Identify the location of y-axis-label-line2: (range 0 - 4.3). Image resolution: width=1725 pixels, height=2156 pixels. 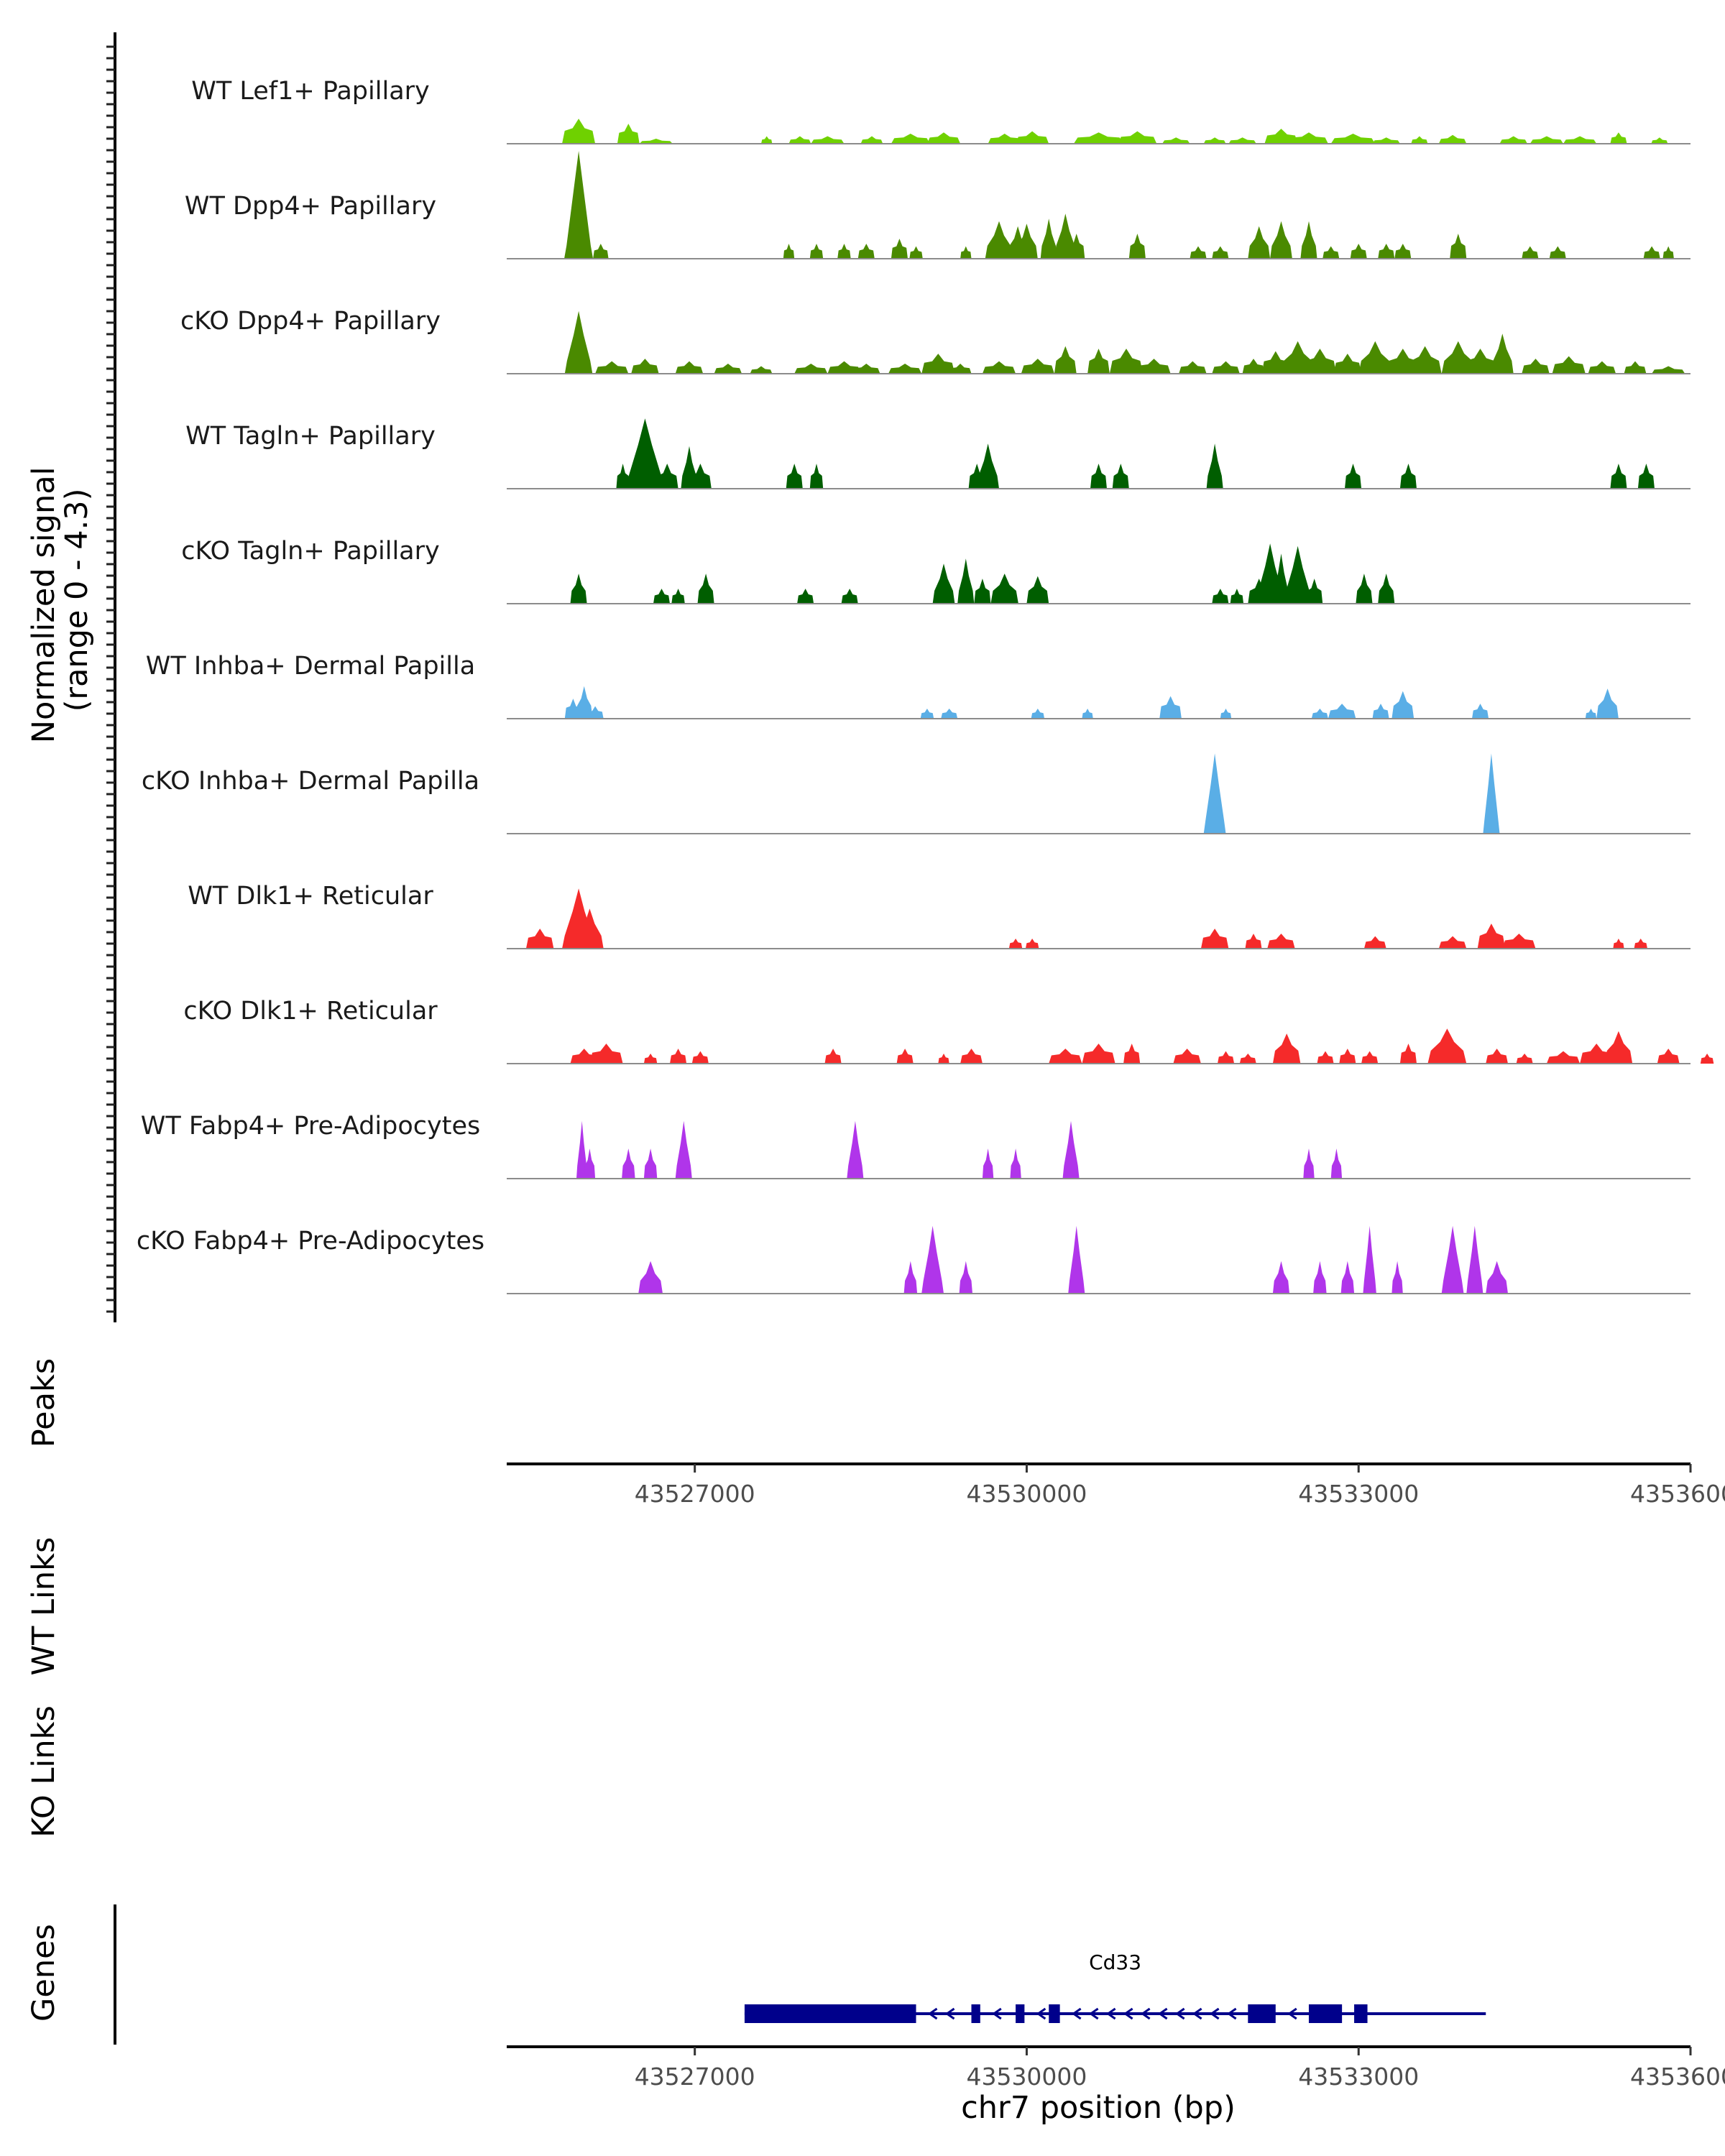
(77, 600).